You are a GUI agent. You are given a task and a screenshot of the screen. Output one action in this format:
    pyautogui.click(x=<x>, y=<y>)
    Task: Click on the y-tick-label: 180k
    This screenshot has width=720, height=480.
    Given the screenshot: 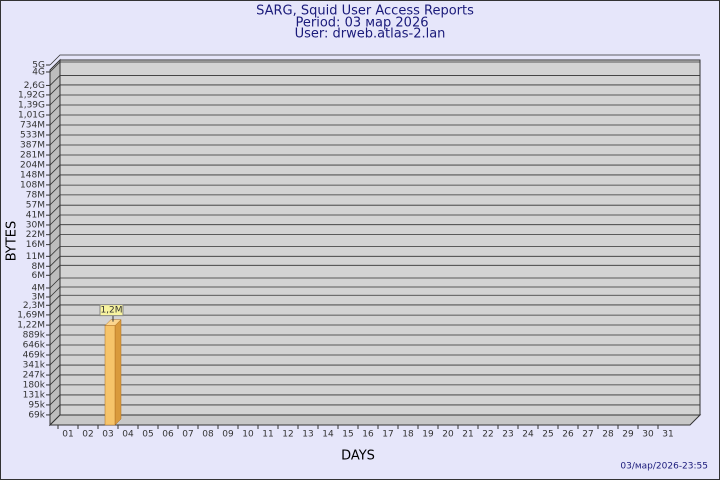 What is the action you would take?
    pyautogui.click(x=34, y=385)
    